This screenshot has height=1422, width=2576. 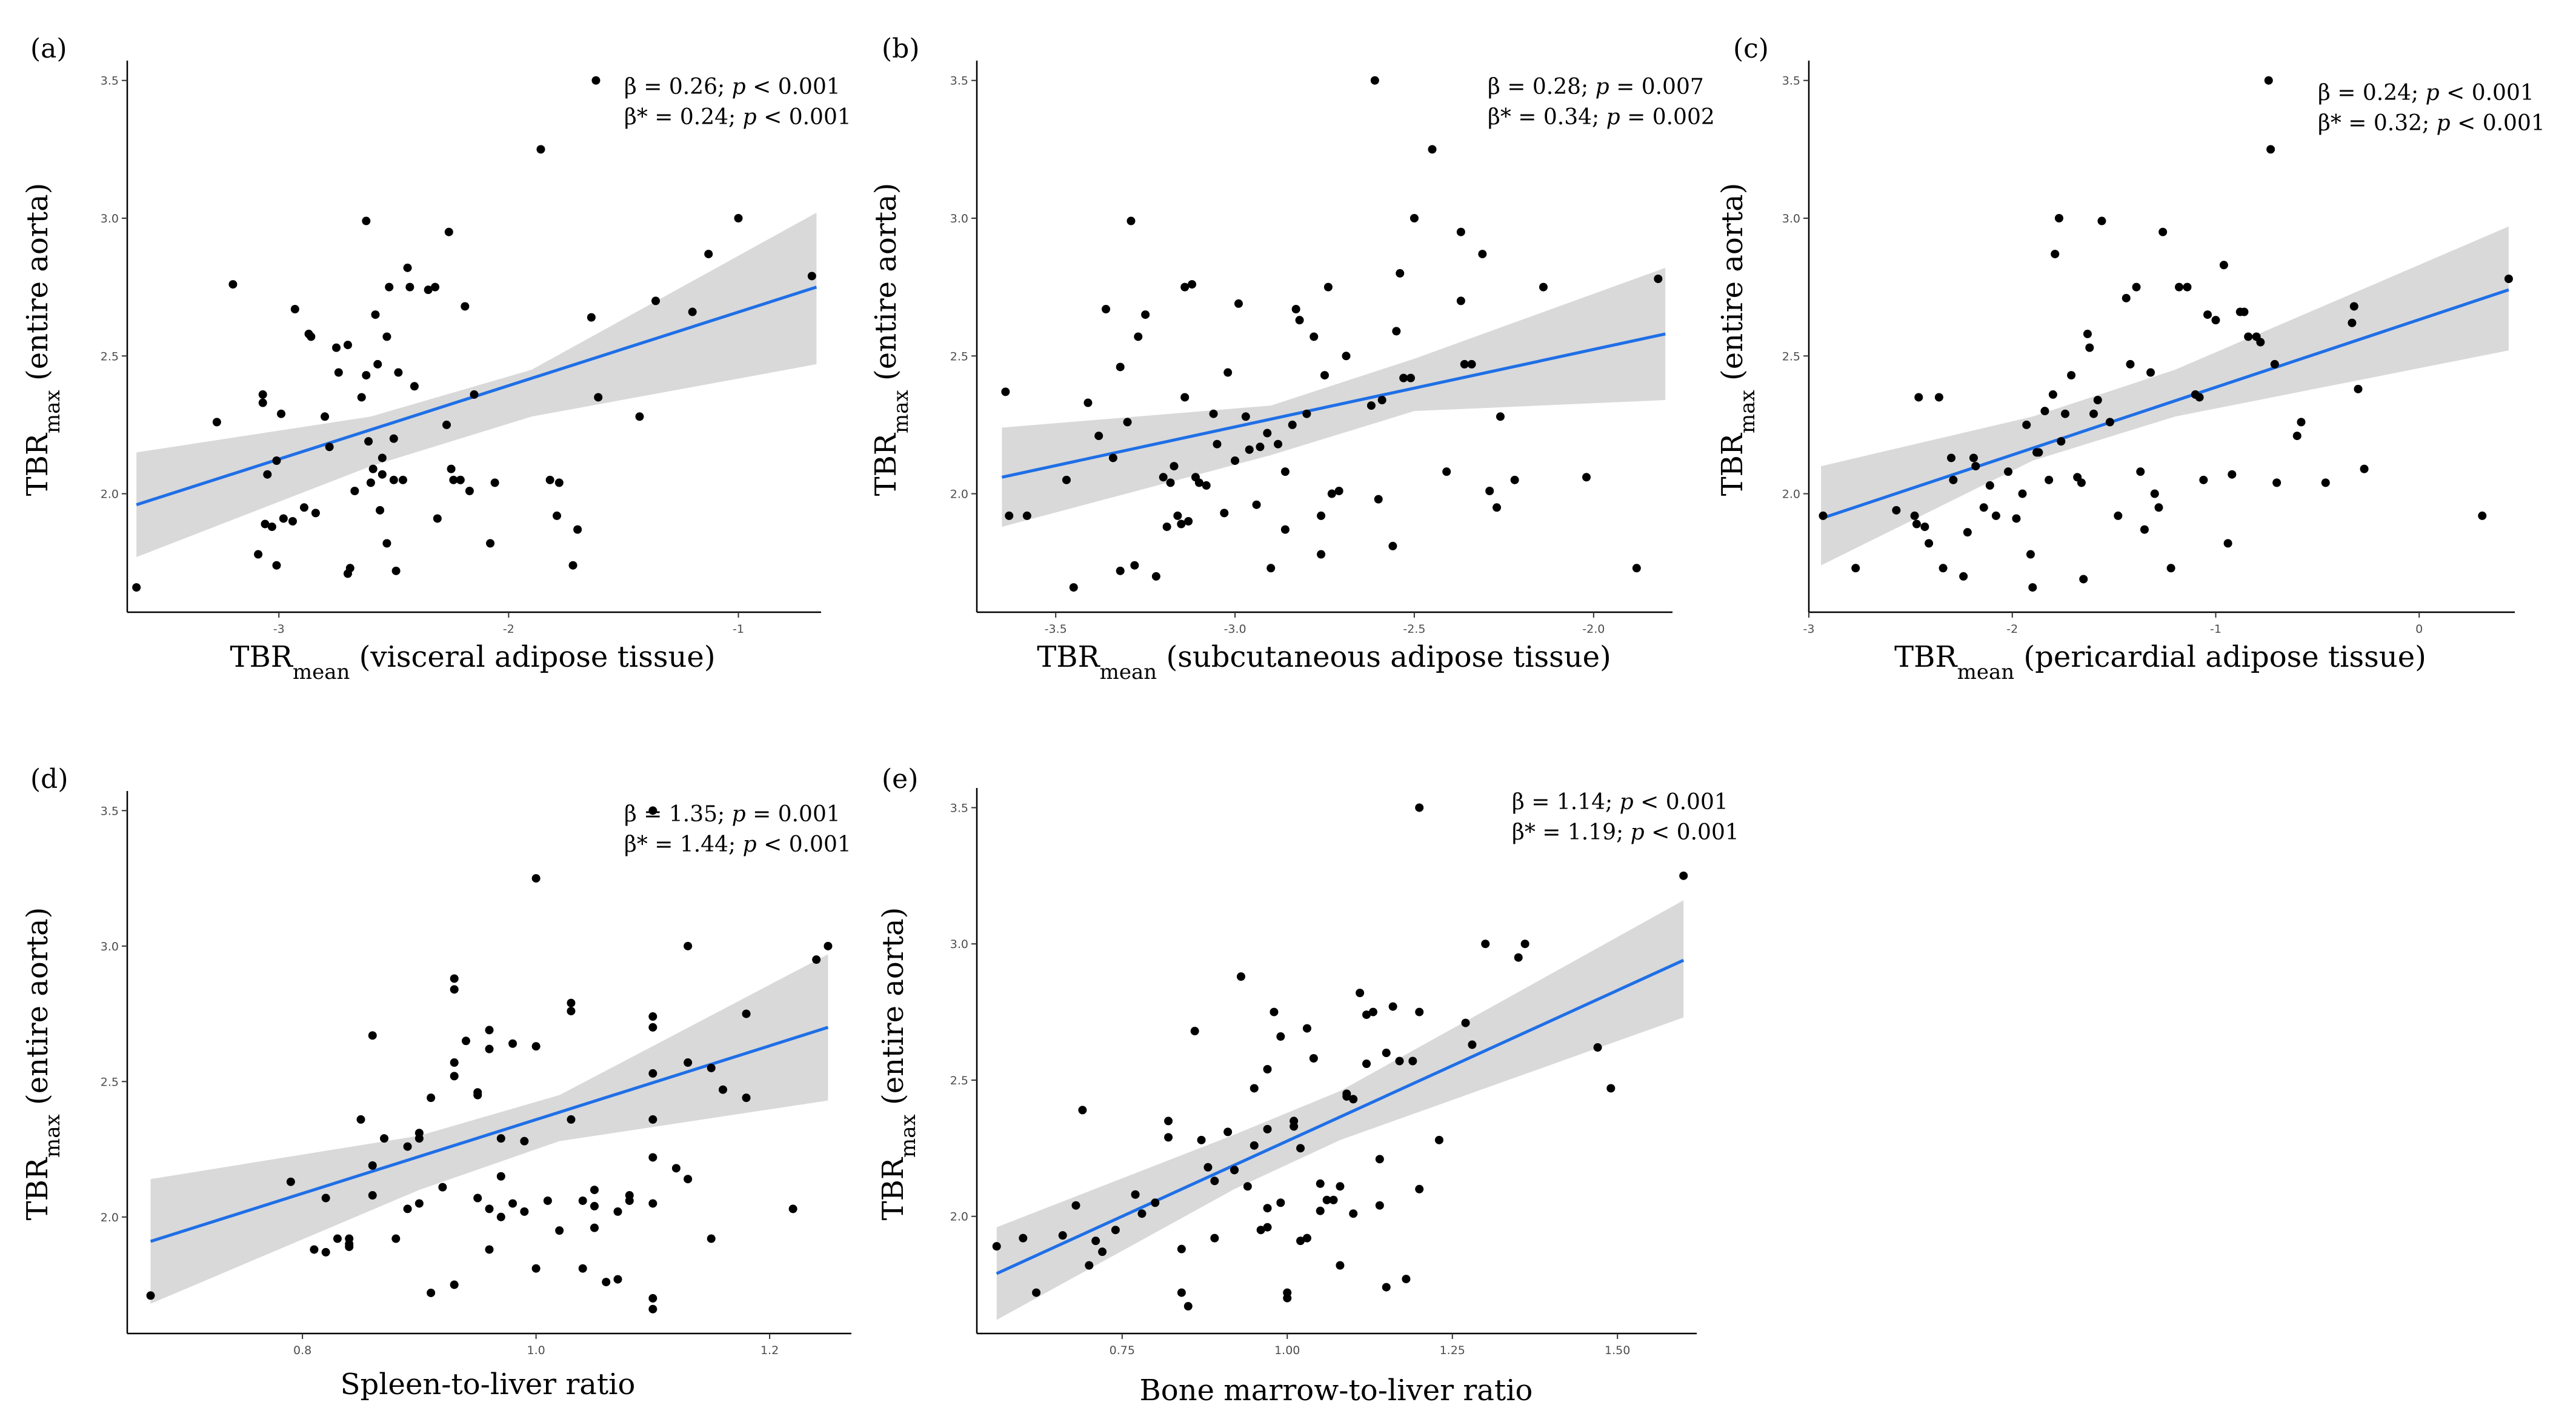 I want to click on stat-beta-star-part: β* = 0.32;, so click(x=2377, y=123).